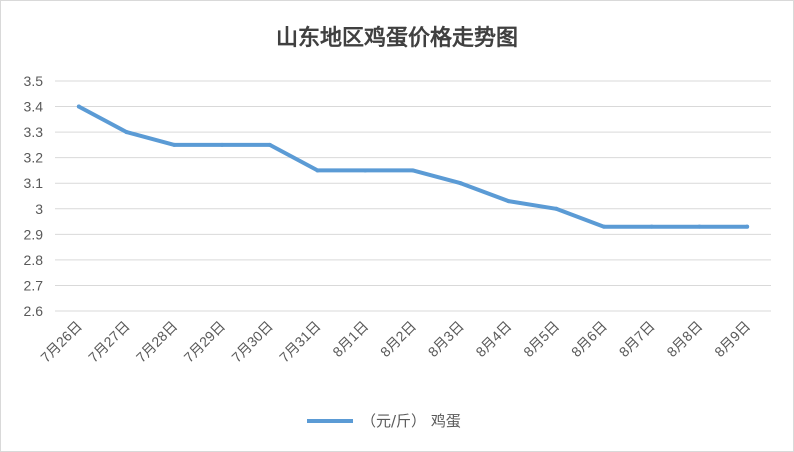  Describe the element at coordinates (252, 342) in the screenshot. I see `x-tick-label: 7月30日` at that location.